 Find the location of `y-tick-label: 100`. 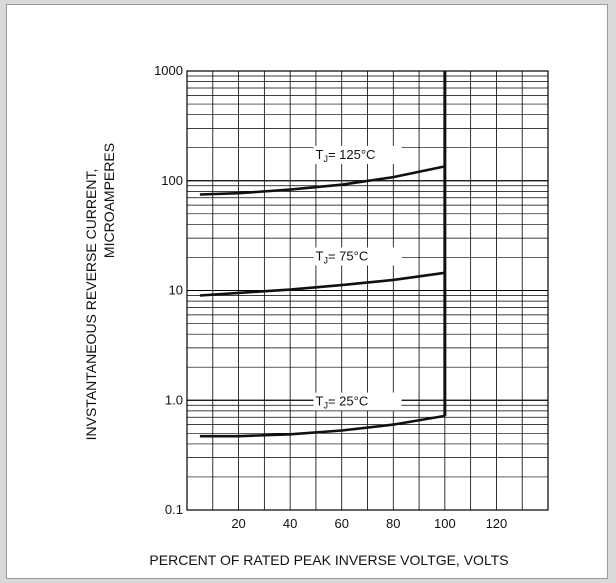

y-tick-label: 100 is located at coordinates (172, 180).